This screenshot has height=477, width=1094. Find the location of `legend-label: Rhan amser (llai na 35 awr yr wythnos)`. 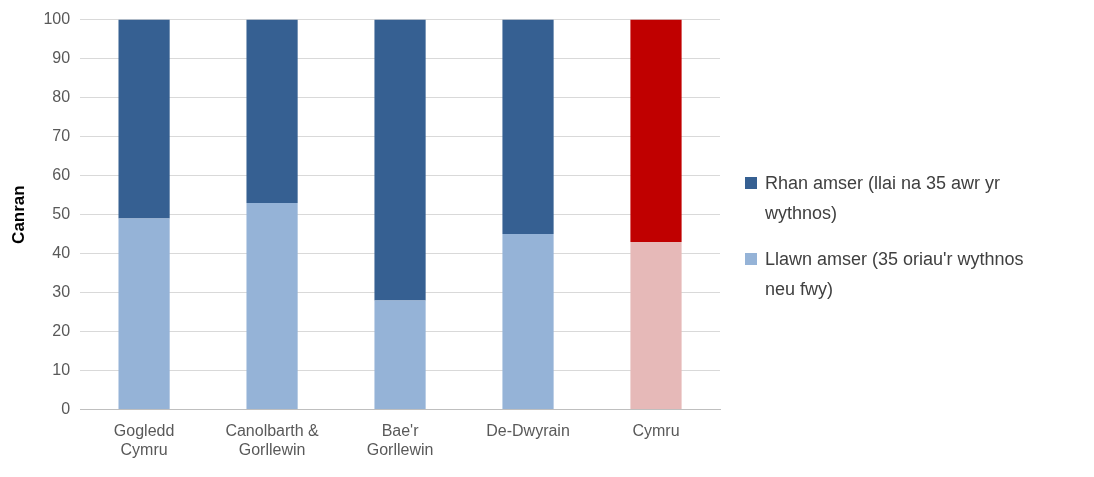

legend-label: Rhan amser (llai na 35 awr yr wythnos) is located at coordinates (883, 198).